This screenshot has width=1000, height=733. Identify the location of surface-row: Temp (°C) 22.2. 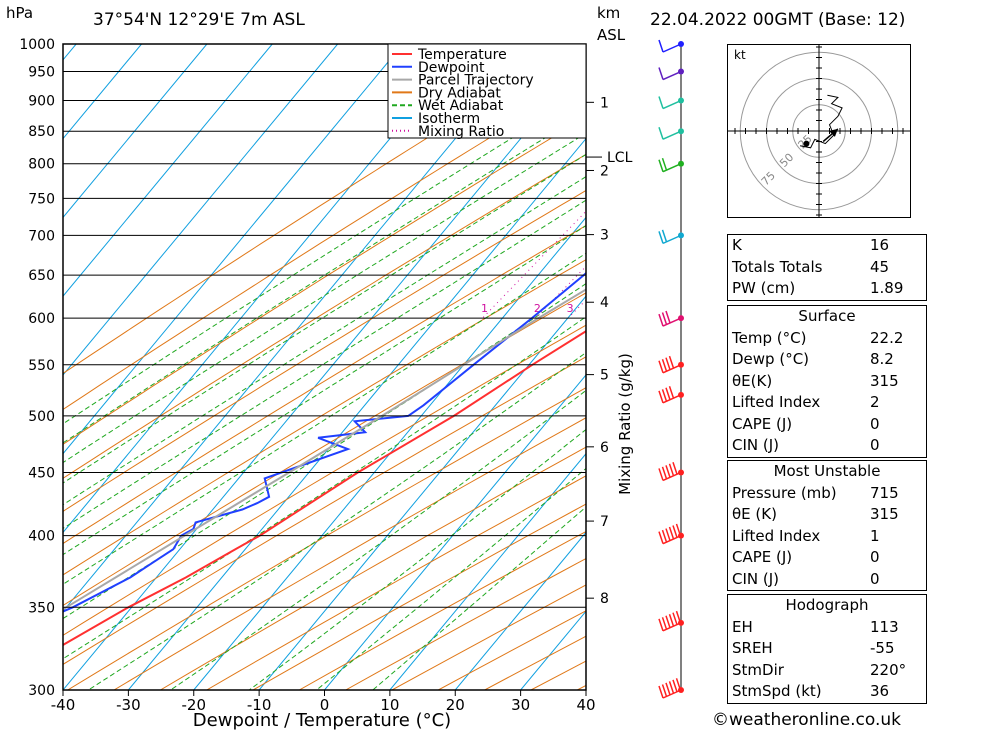
(827, 339).